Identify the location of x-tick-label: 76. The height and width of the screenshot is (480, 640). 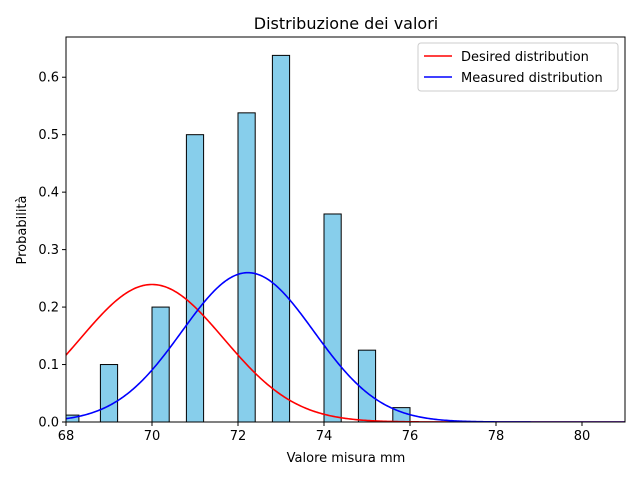
(410, 436).